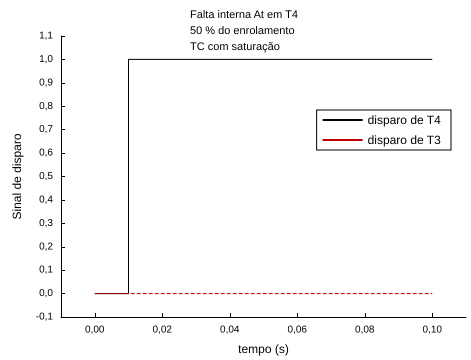 This screenshot has width=471, height=360. Describe the element at coordinates (46, 270) in the screenshot. I see `y-tick-label: 0,1` at that location.